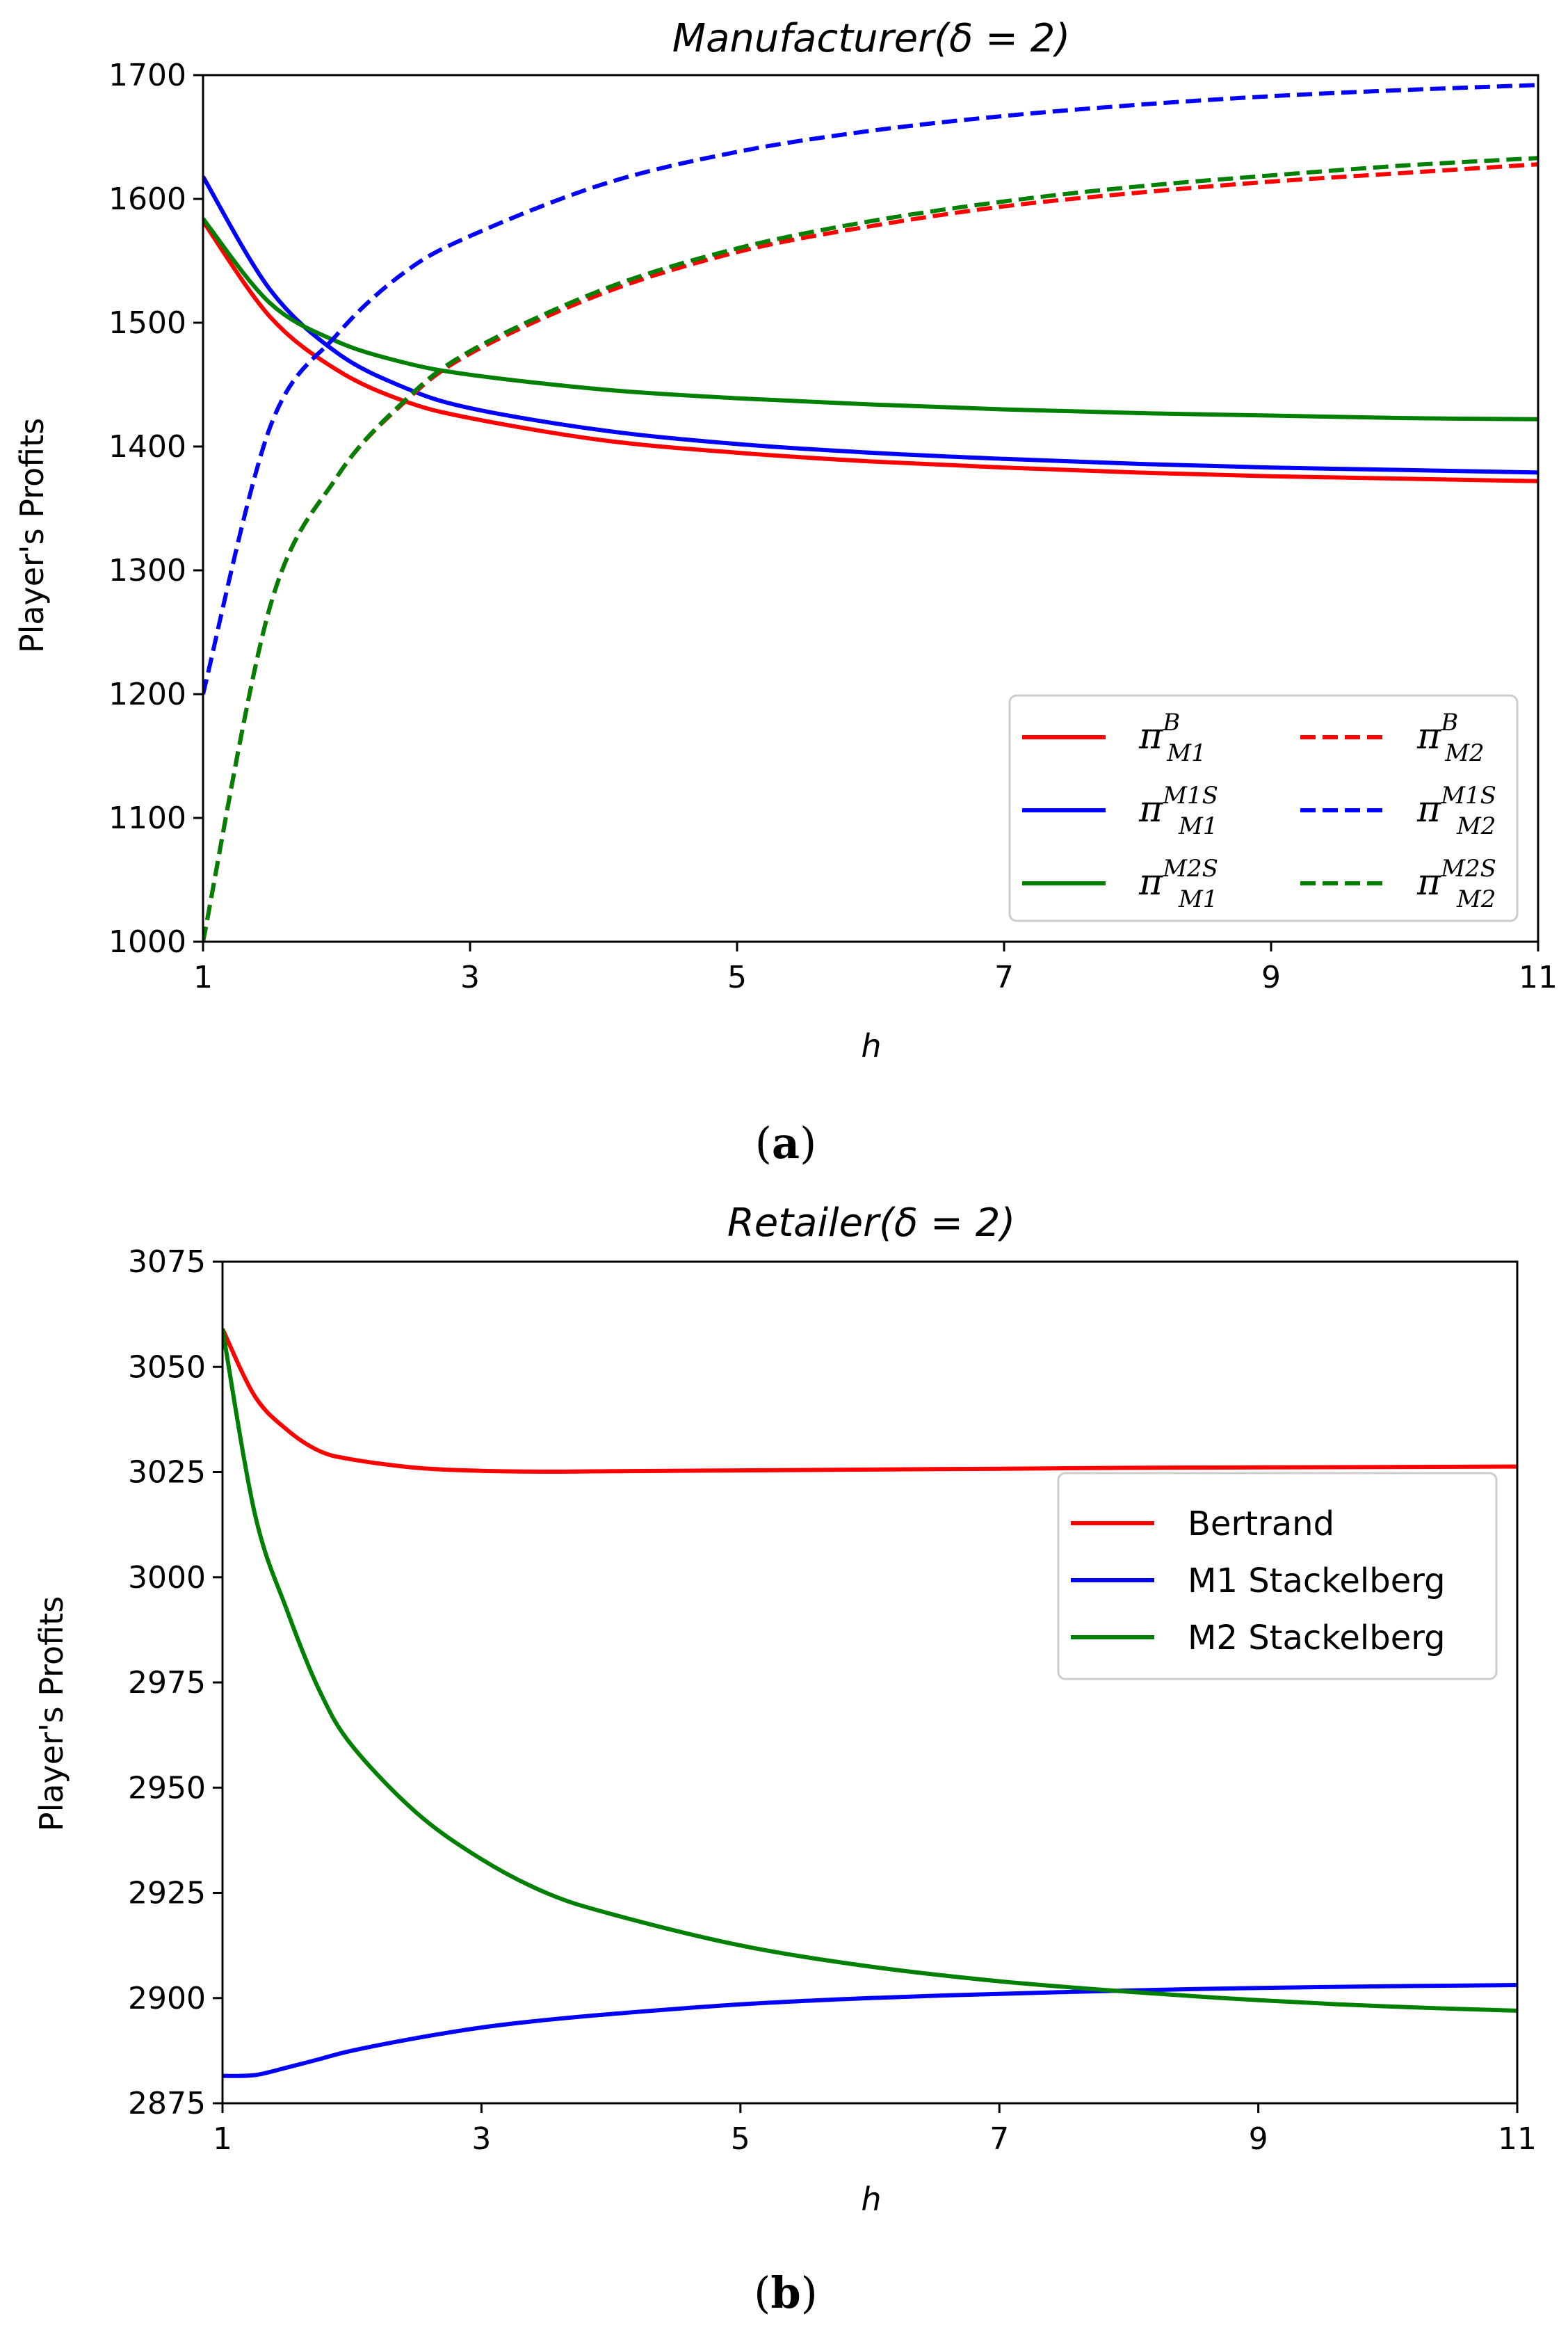 The width and height of the screenshot is (1568, 2330). What do you see at coordinates (167, 2103) in the screenshot?
I see `y-tick-label: 2875` at bounding box center [167, 2103].